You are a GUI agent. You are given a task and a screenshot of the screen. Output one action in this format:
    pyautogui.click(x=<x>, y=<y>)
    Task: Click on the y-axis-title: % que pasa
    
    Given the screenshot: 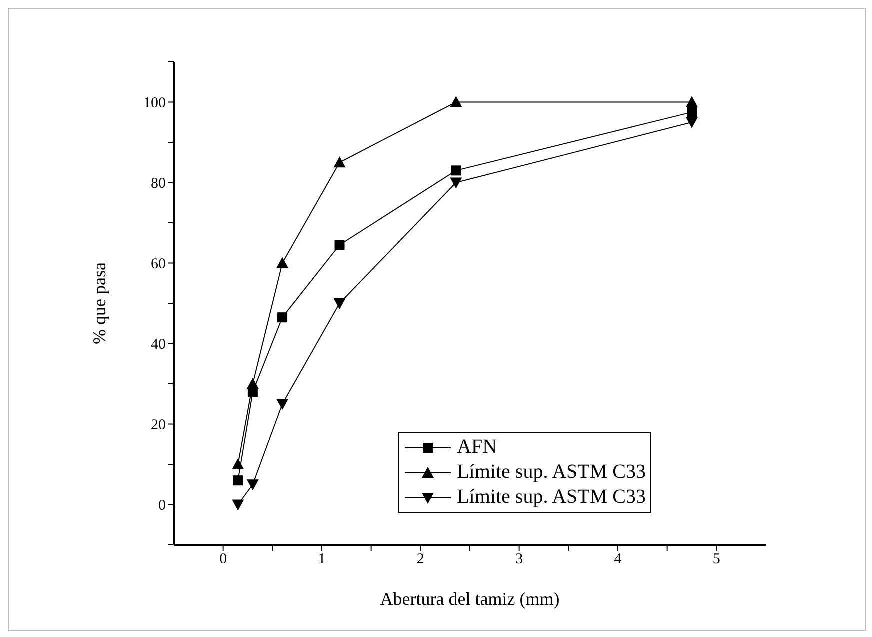 What is the action you would take?
    pyautogui.click(x=99, y=303)
    